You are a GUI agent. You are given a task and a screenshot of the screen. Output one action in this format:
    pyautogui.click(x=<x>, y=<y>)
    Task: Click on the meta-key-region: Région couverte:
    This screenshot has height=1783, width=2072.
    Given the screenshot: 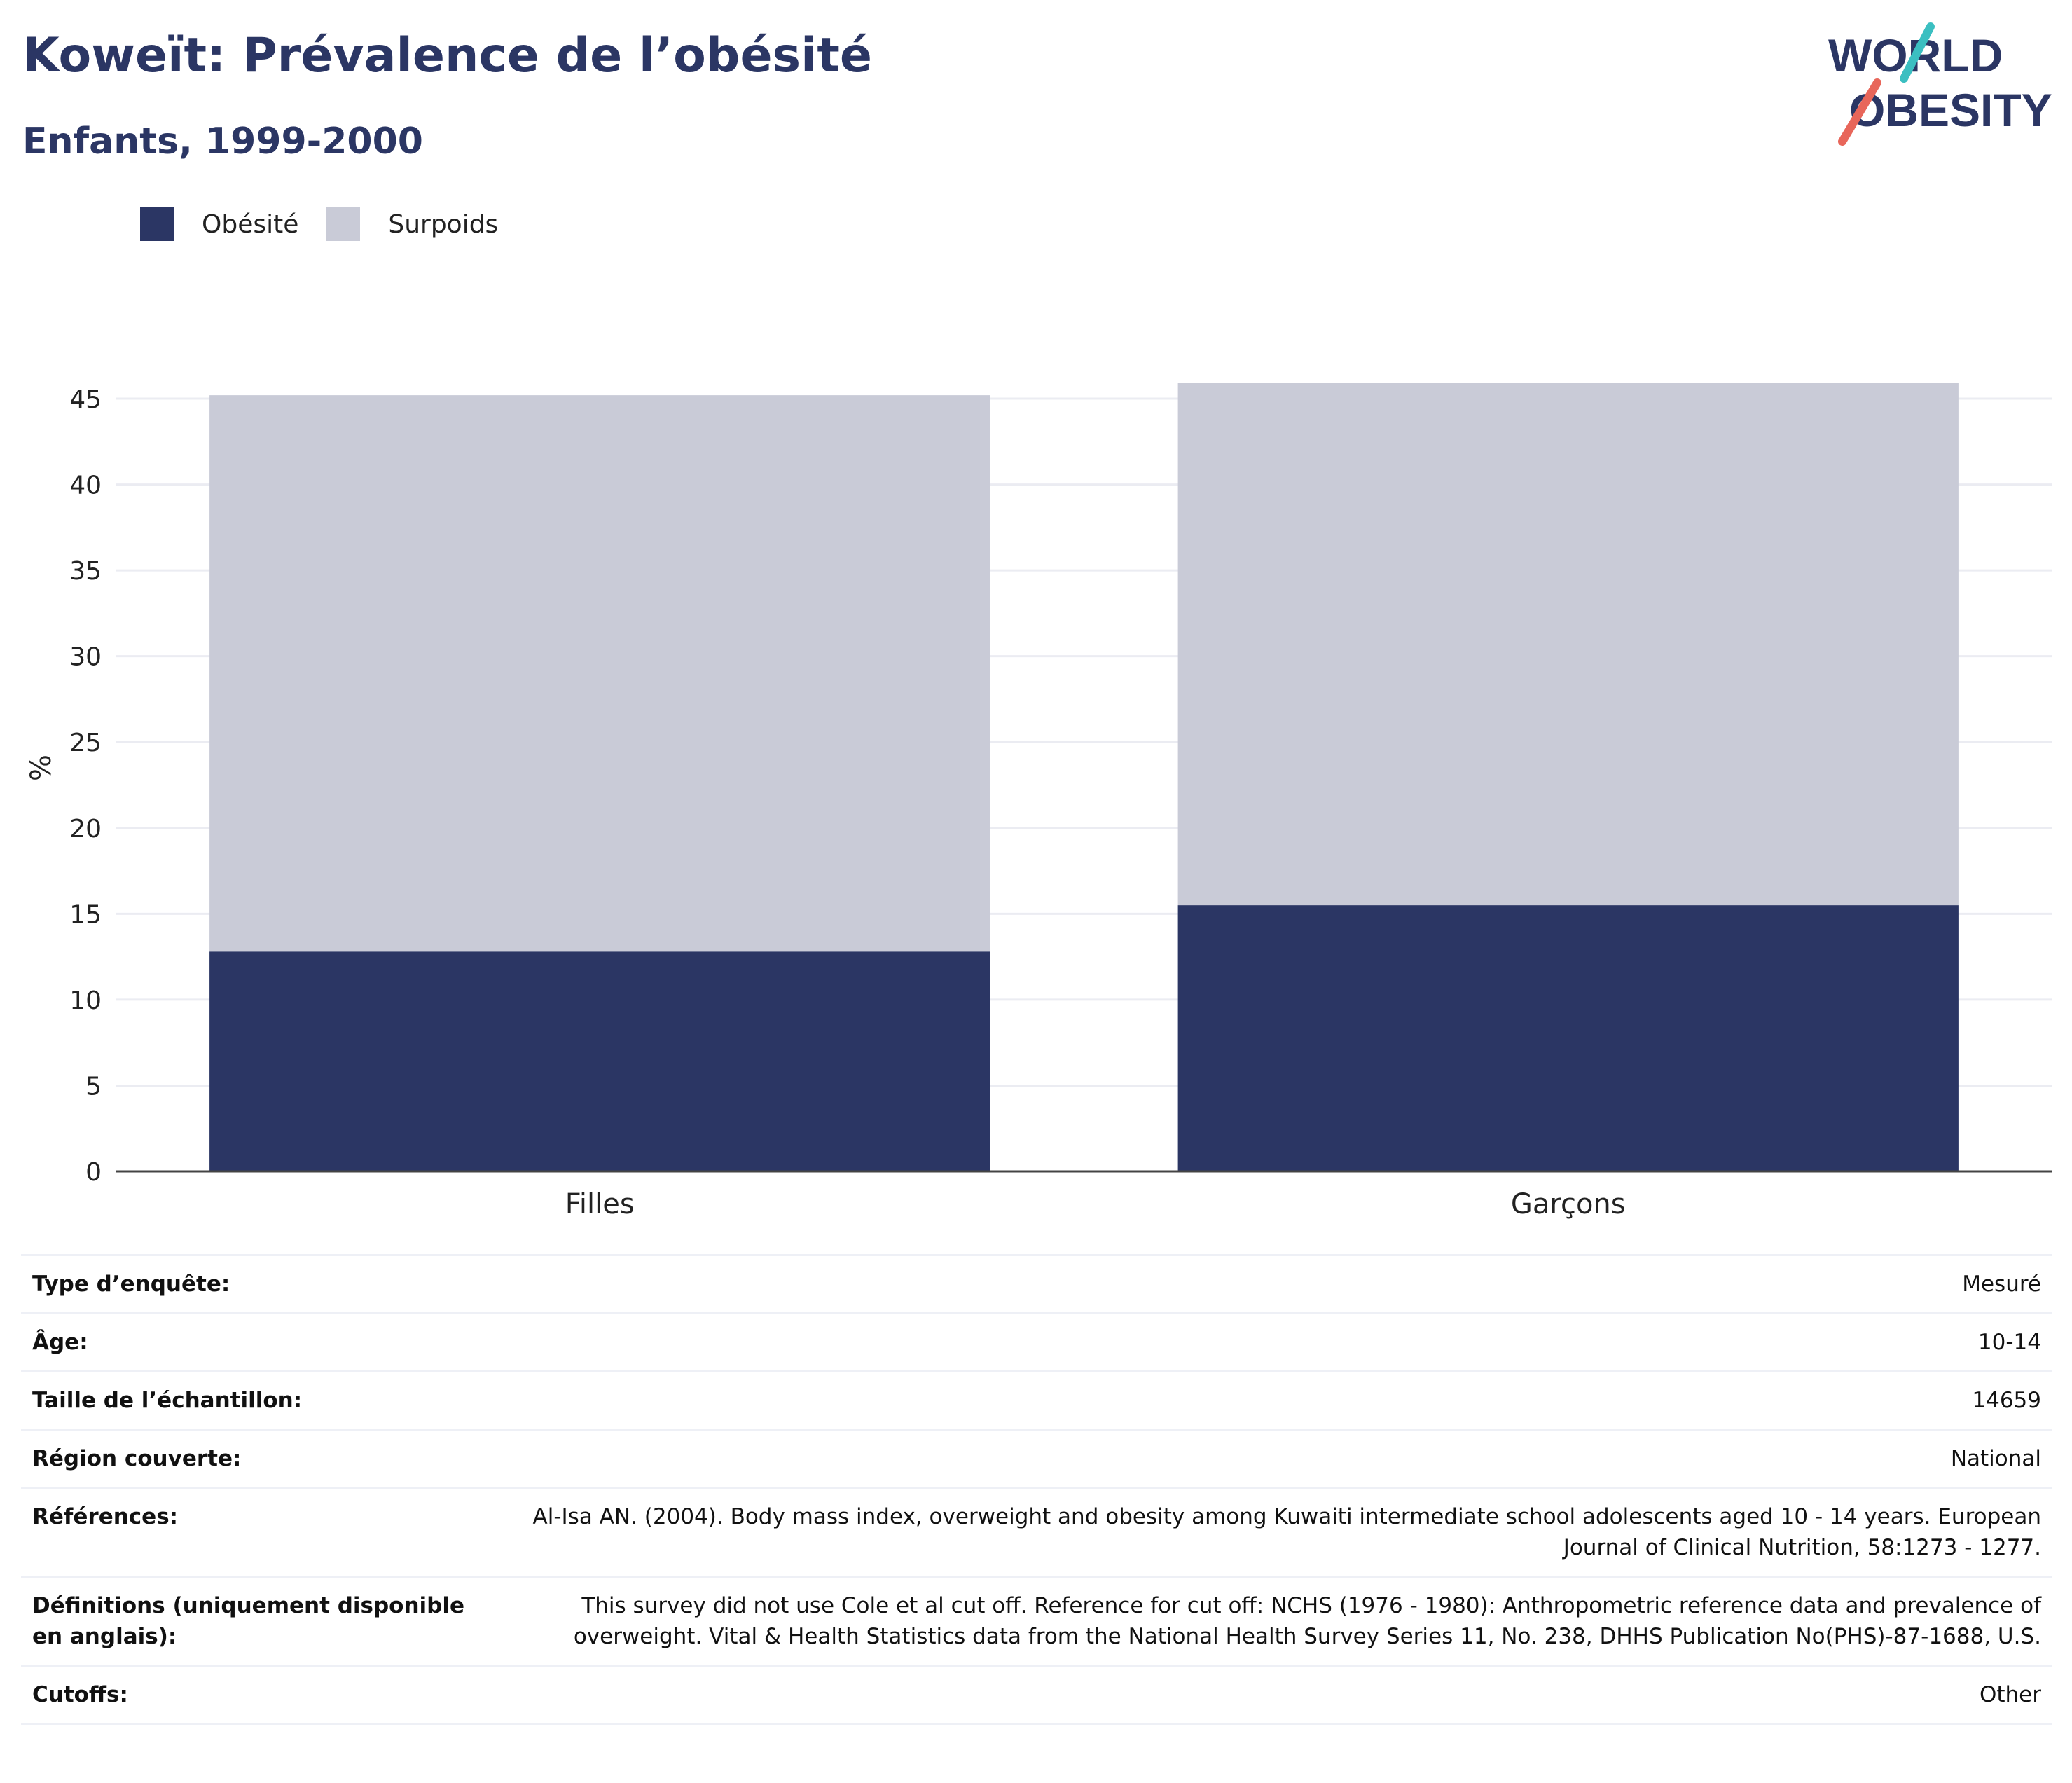 What is the action you would take?
    pyautogui.click(x=264, y=1459)
    